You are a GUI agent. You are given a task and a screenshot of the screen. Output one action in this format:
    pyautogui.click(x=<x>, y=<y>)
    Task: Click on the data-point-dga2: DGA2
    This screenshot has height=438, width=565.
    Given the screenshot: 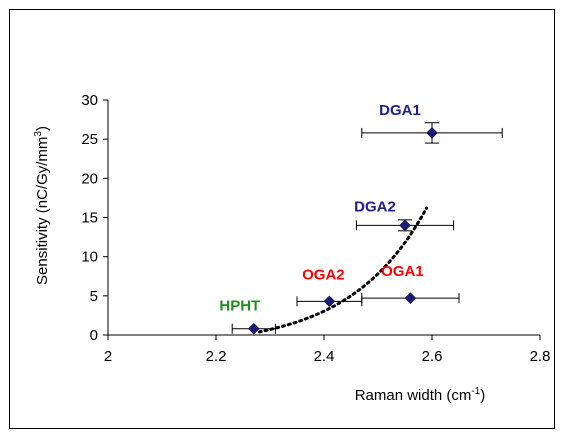 What is the action you would take?
    pyautogui.click(x=404, y=215)
    